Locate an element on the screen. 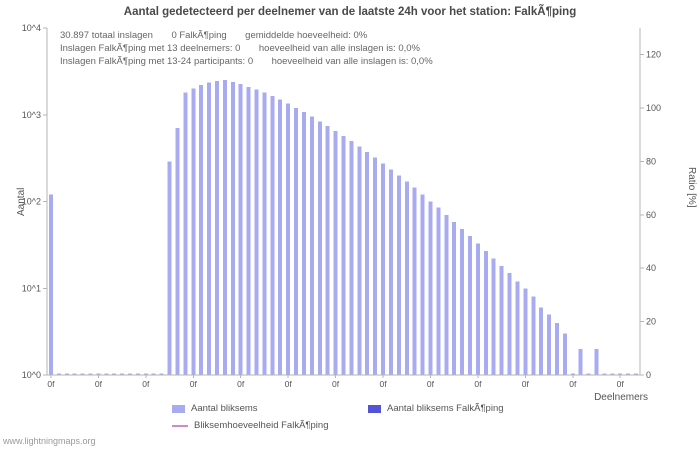 The height and width of the screenshot is (450, 700). legend-label: Aantal bliksems FalkÃ¶ping is located at coordinates (445, 408).